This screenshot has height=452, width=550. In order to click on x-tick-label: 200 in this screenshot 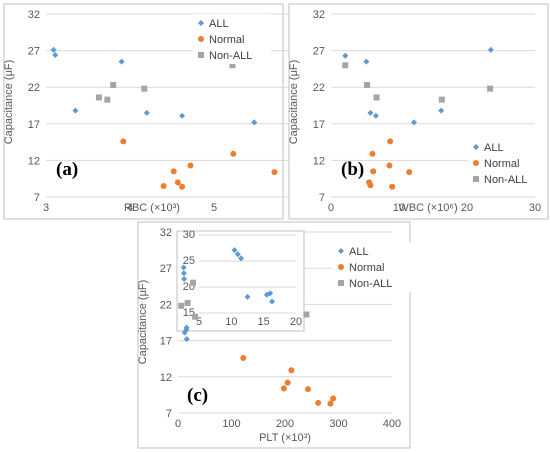, I will do `click(285, 424)`.